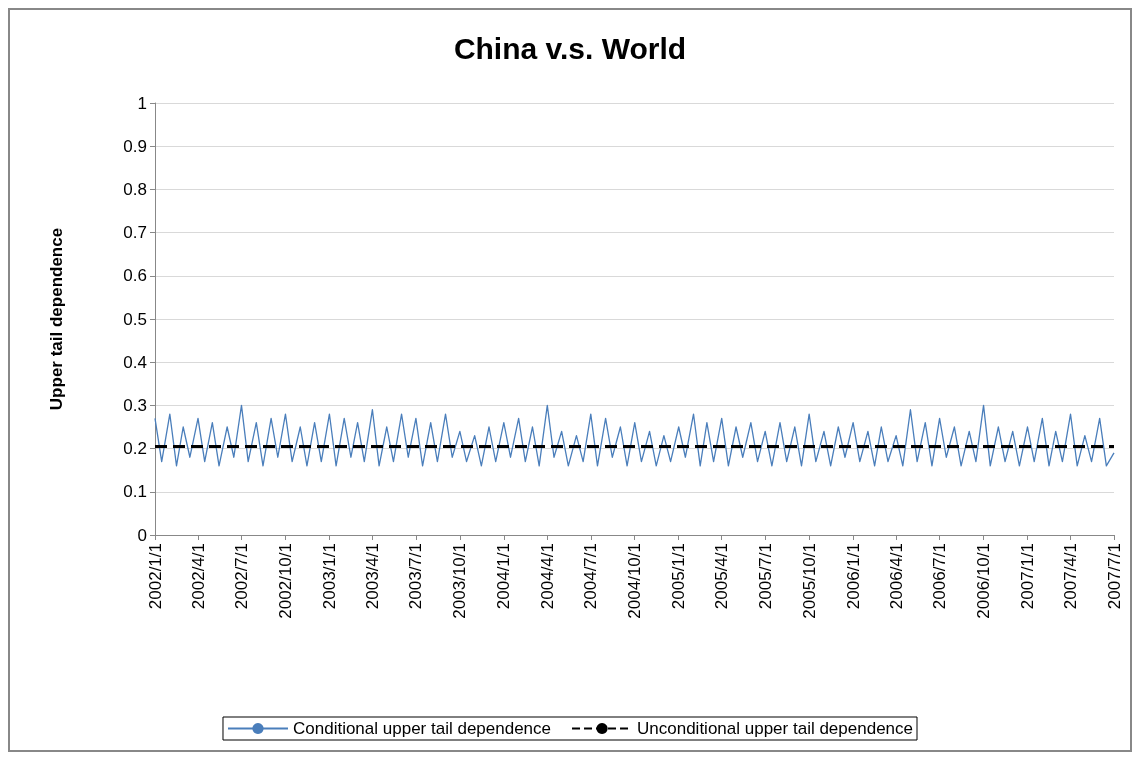  What do you see at coordinates (142, 103) in the screenshot?
I see `y-tick-label: 1` at bounding box center [142, 103].